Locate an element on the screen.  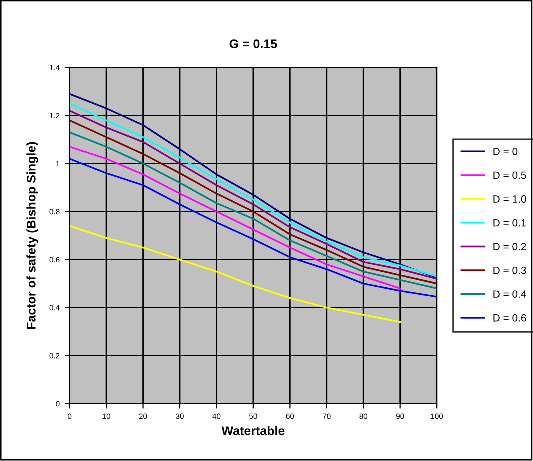
legend-label: D = 0.4 is located at coordinates (510, 294).